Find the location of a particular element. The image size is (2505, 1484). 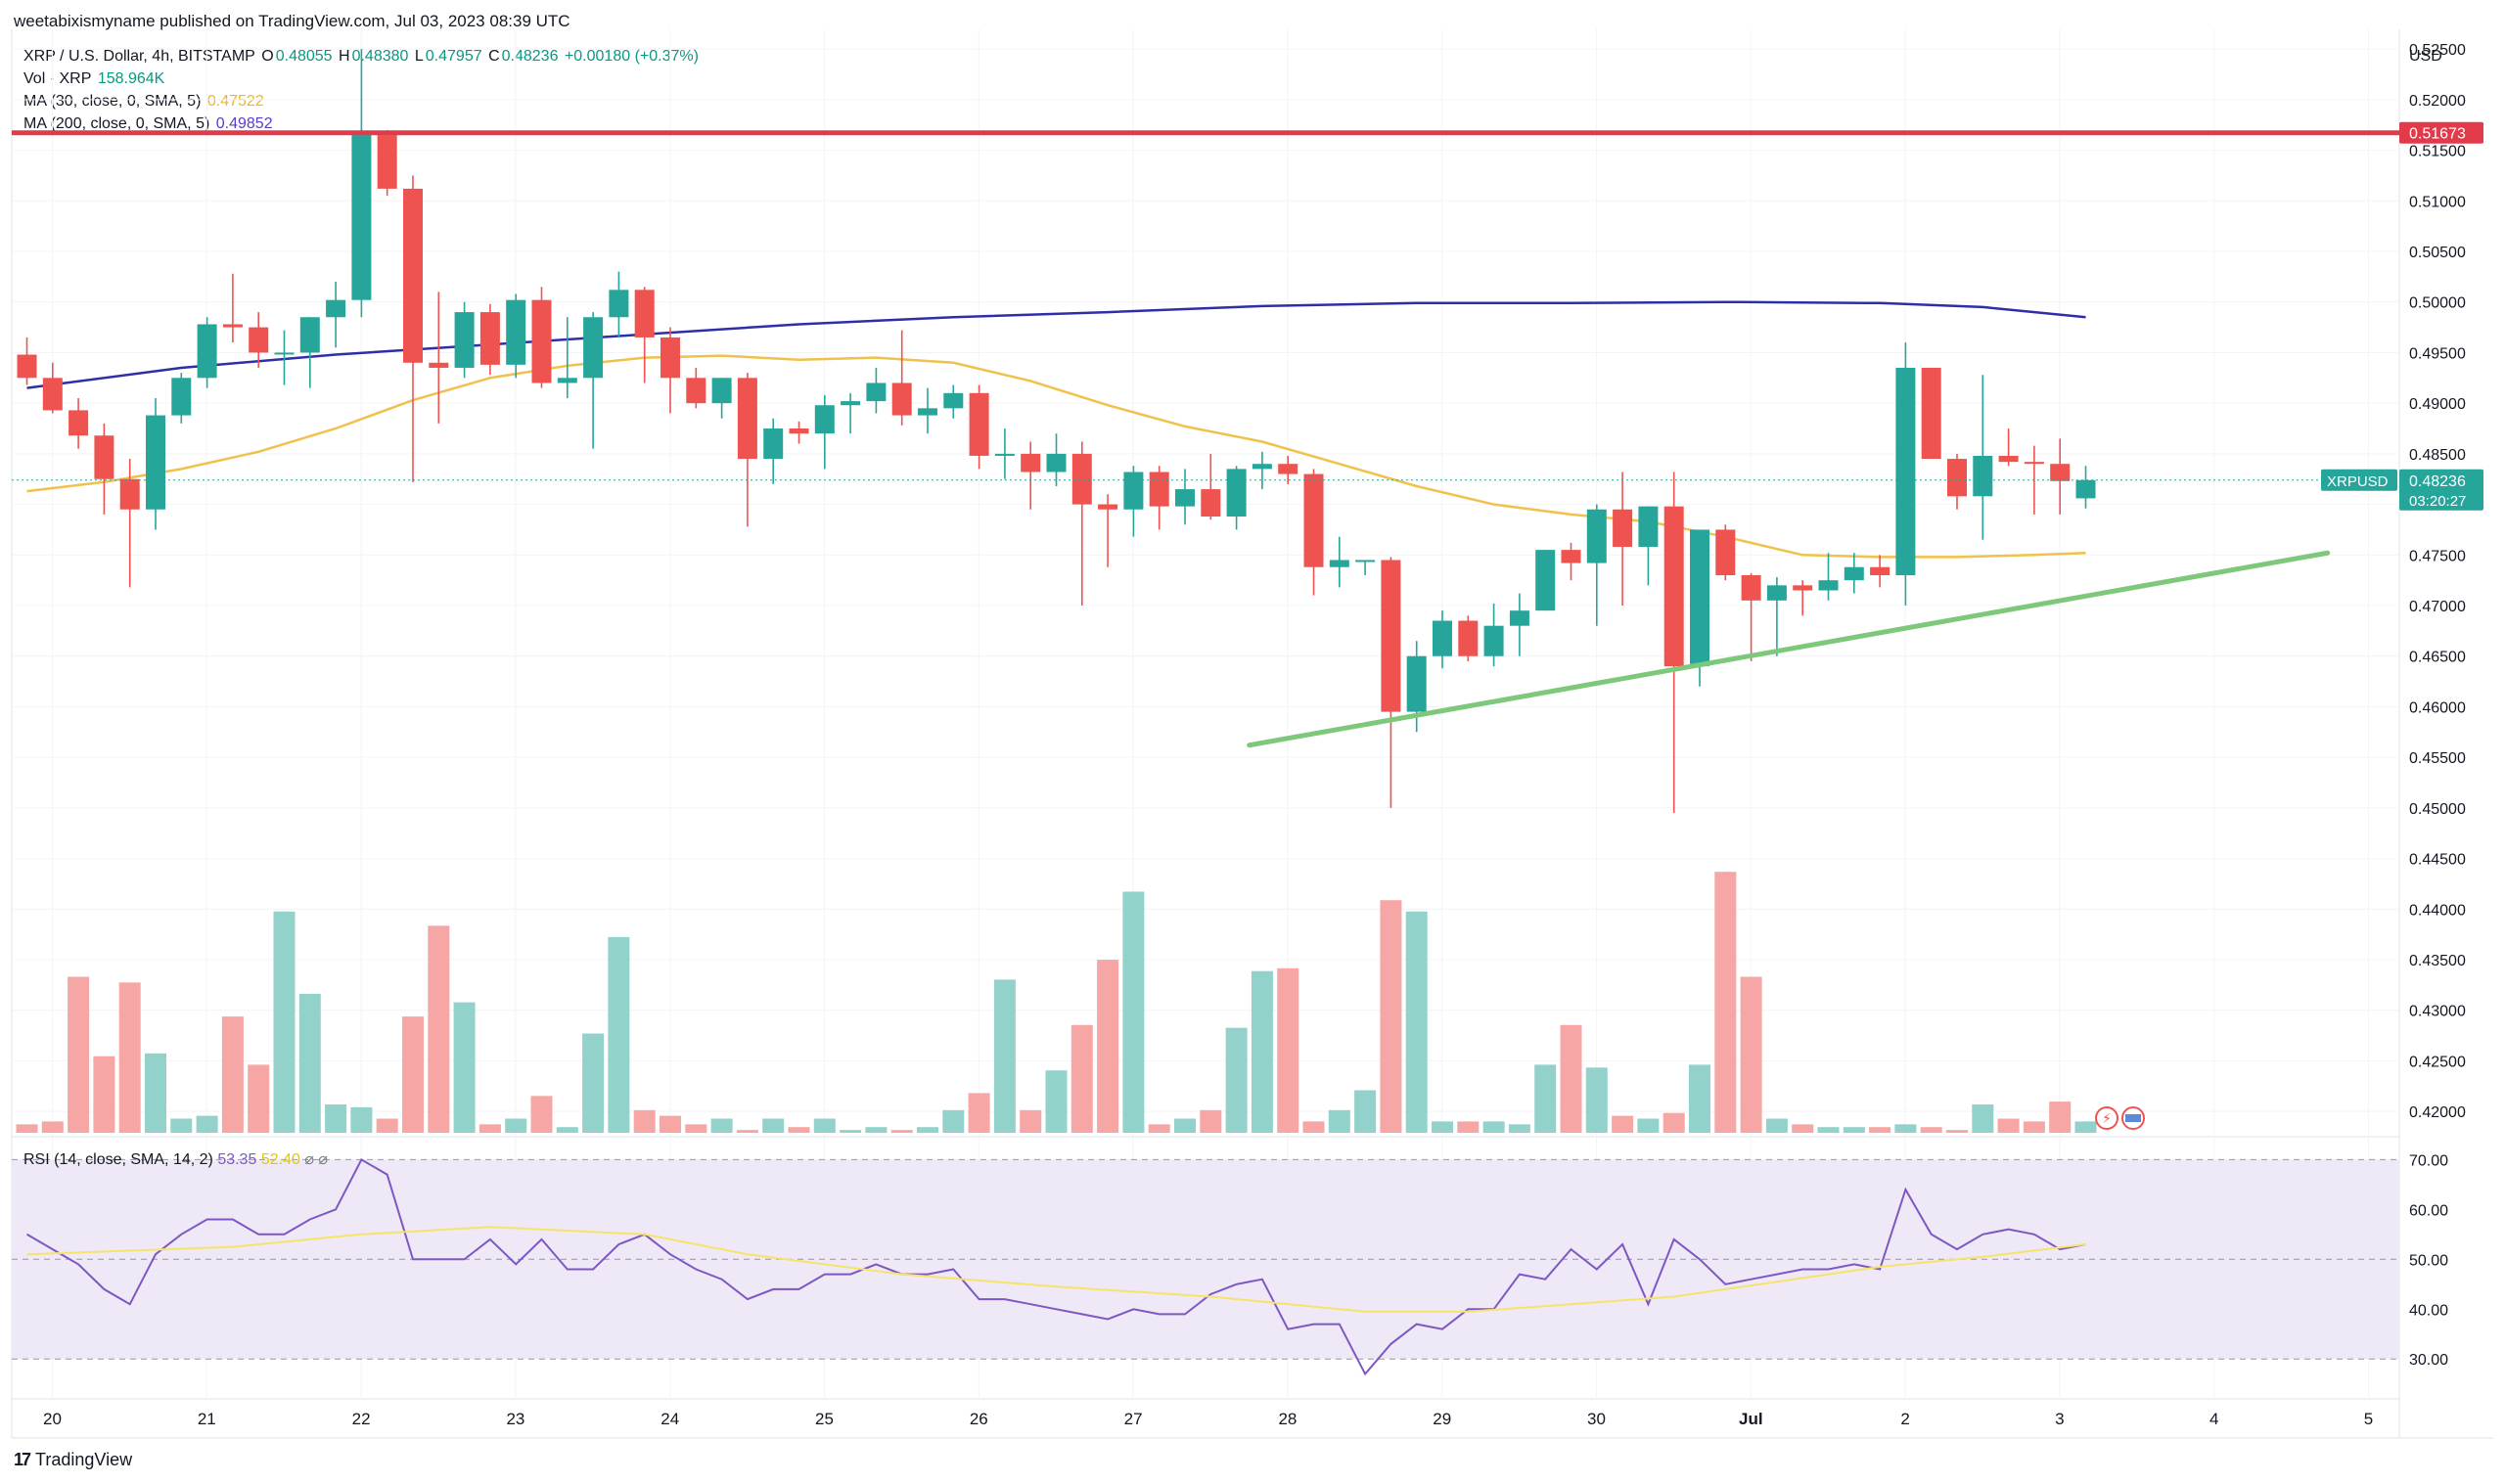

price-tick-label: 0.42500 is located at coordinates (2437, 1062).